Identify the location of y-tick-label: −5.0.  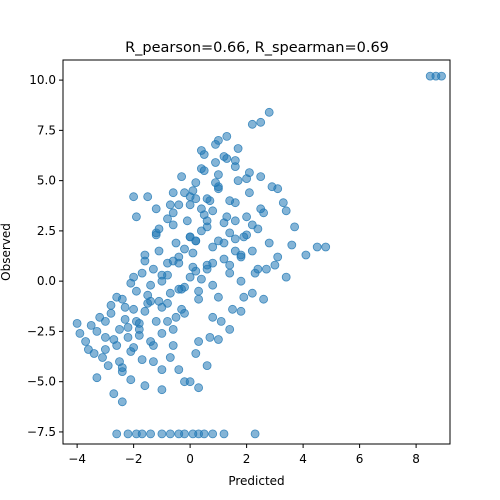
(41, 382).